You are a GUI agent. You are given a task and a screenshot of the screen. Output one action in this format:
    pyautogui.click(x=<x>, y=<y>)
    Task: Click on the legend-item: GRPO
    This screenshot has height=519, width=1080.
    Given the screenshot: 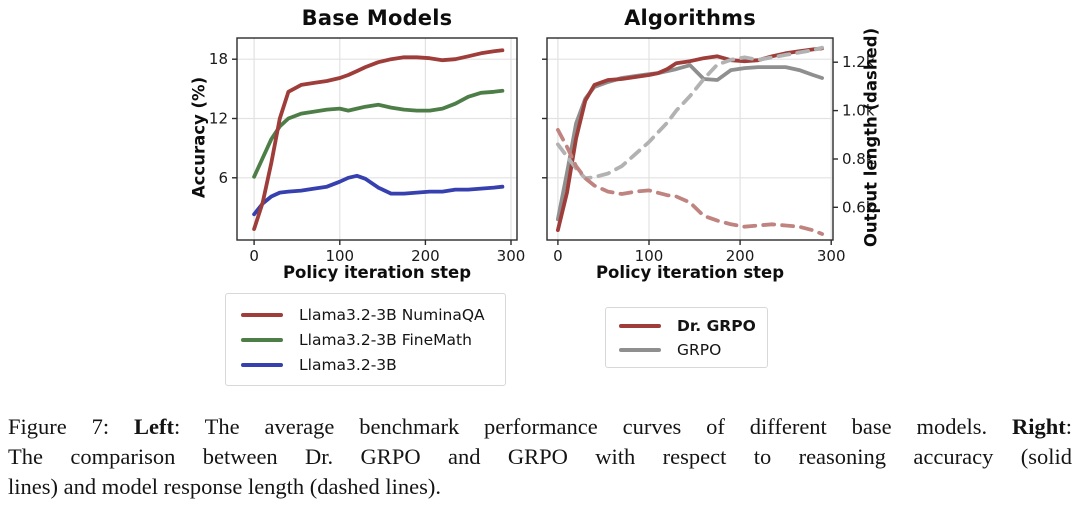 What is the action you would take?
    pyautogui.click(x=693, y=350)
    